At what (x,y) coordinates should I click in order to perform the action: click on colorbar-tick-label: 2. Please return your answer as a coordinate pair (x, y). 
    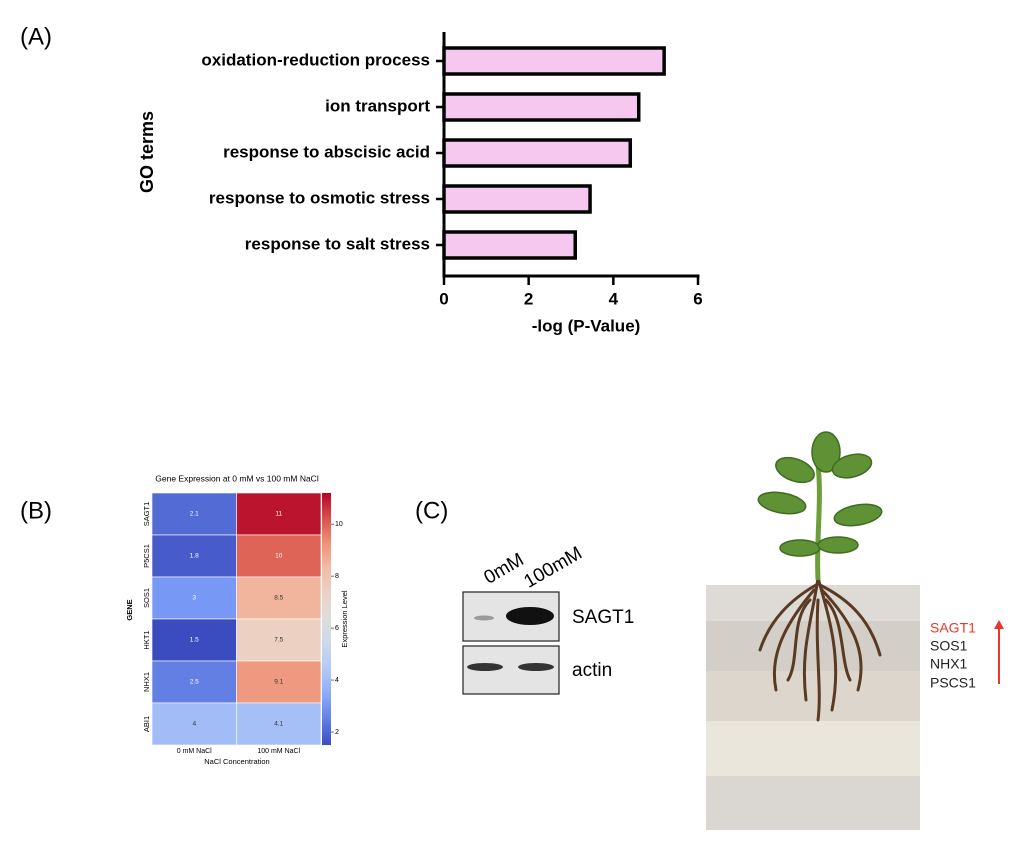
    Looking at the image, I should click on (337, 732).